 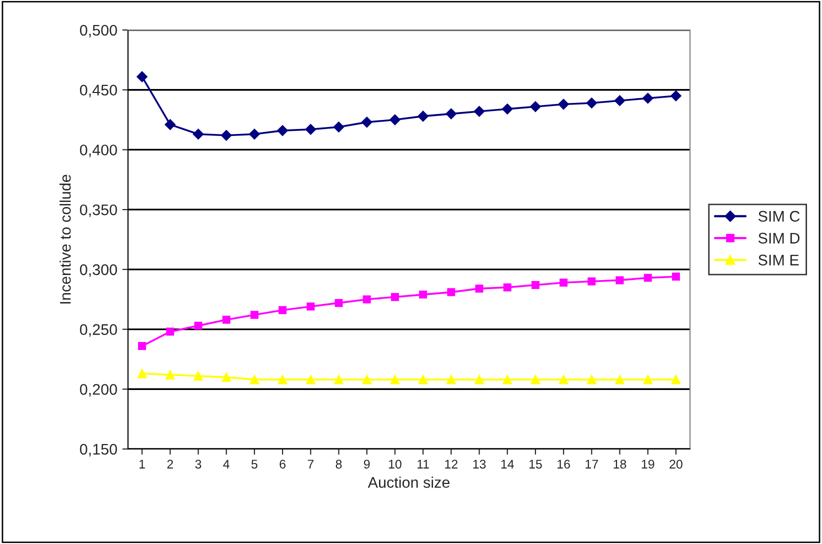 I want to click on x-tick-label: 6, so click(x=283, y=464).